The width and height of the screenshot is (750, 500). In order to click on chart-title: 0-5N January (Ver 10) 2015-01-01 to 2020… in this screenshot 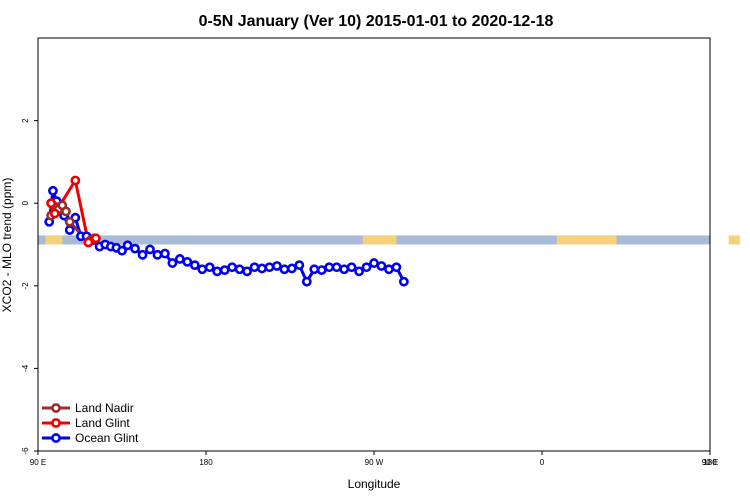, I will do `click(376, 21)`.